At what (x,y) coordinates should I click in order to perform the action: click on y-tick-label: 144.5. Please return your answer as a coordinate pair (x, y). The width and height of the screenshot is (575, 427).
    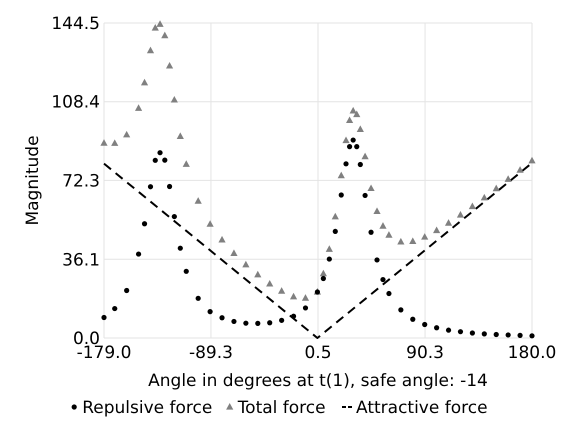
    Looking at the image, I should click on (75, 24).